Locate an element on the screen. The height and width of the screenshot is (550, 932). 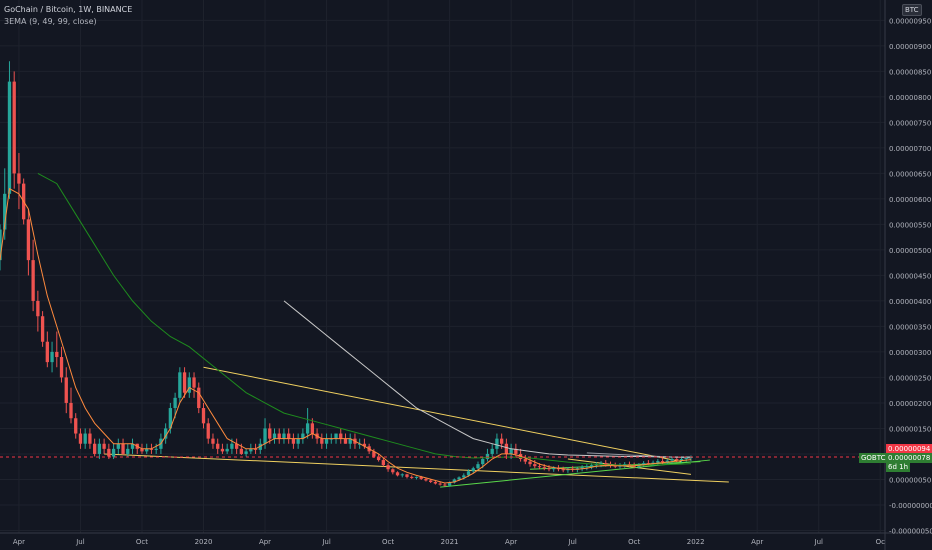
y-tick-label: 0.00000450 is located at coordinates (910, 276).